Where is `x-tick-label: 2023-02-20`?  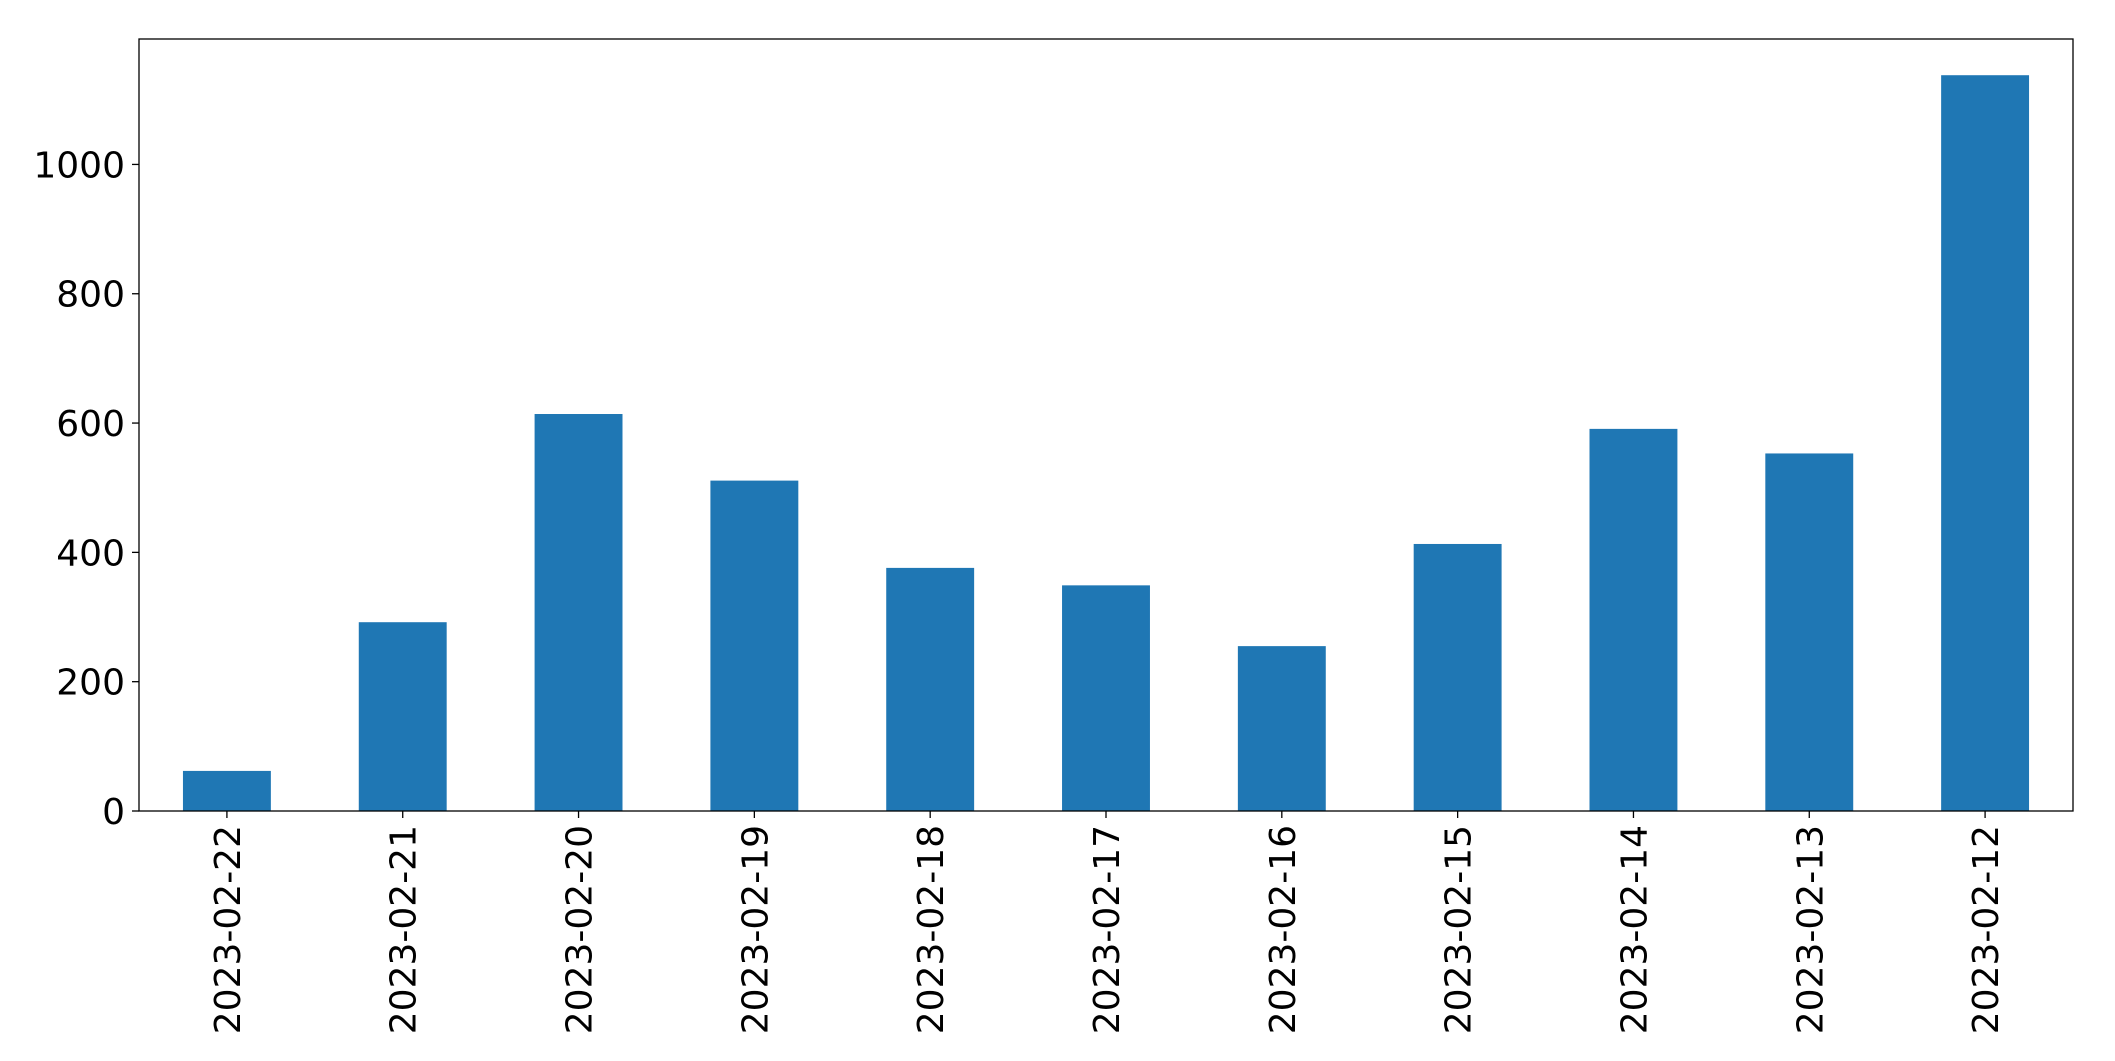 x-tick-label: 2023-02-20 is located at coordinates (580, 929).